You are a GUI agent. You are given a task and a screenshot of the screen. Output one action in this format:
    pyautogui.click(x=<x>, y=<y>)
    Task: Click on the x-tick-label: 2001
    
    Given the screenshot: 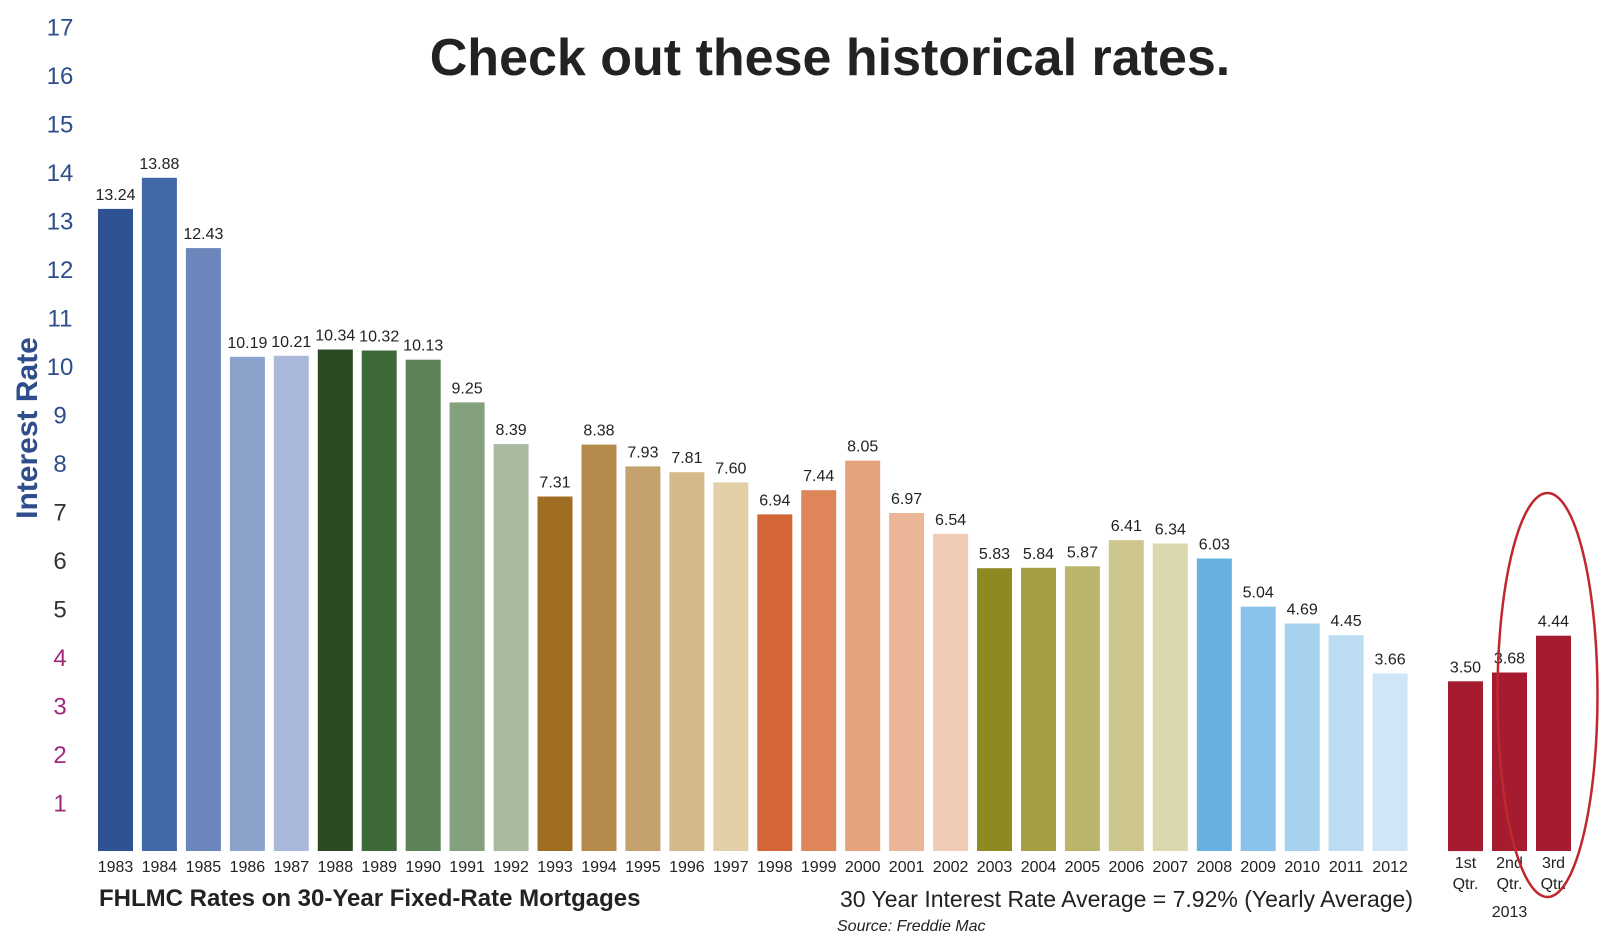 What is the action you would take?
    pyautogui.click(x=907, y=867)
    